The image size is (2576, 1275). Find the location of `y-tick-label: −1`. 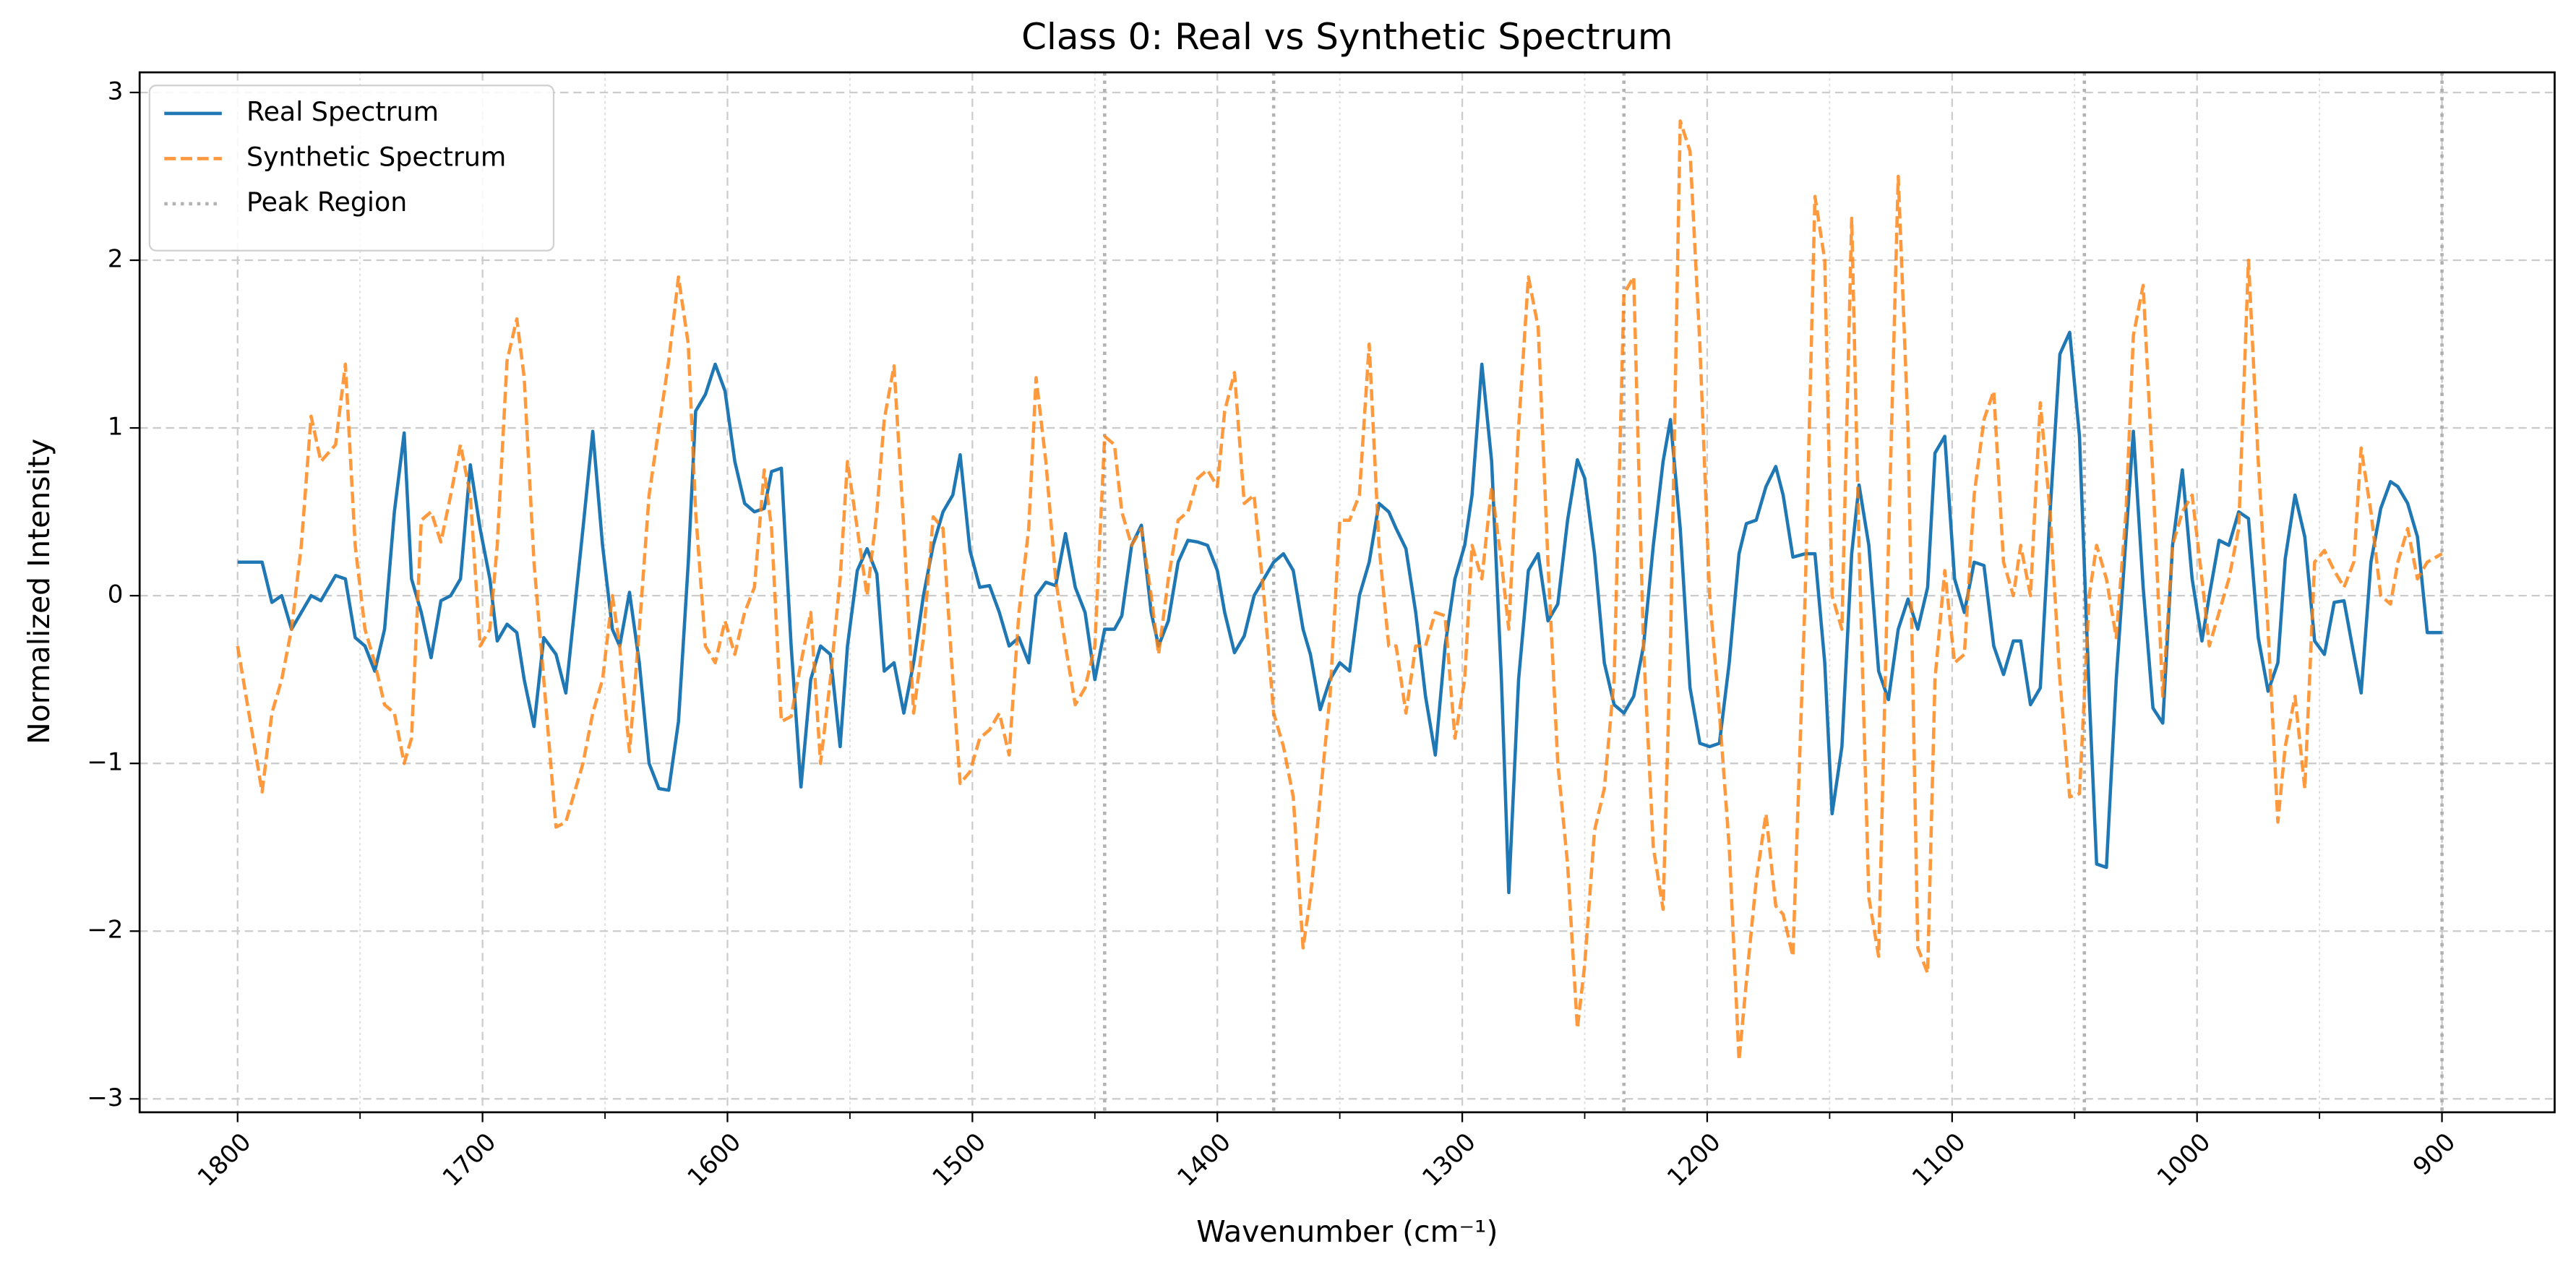

y-tick-label: −1 is located at coordinates (105, 762).